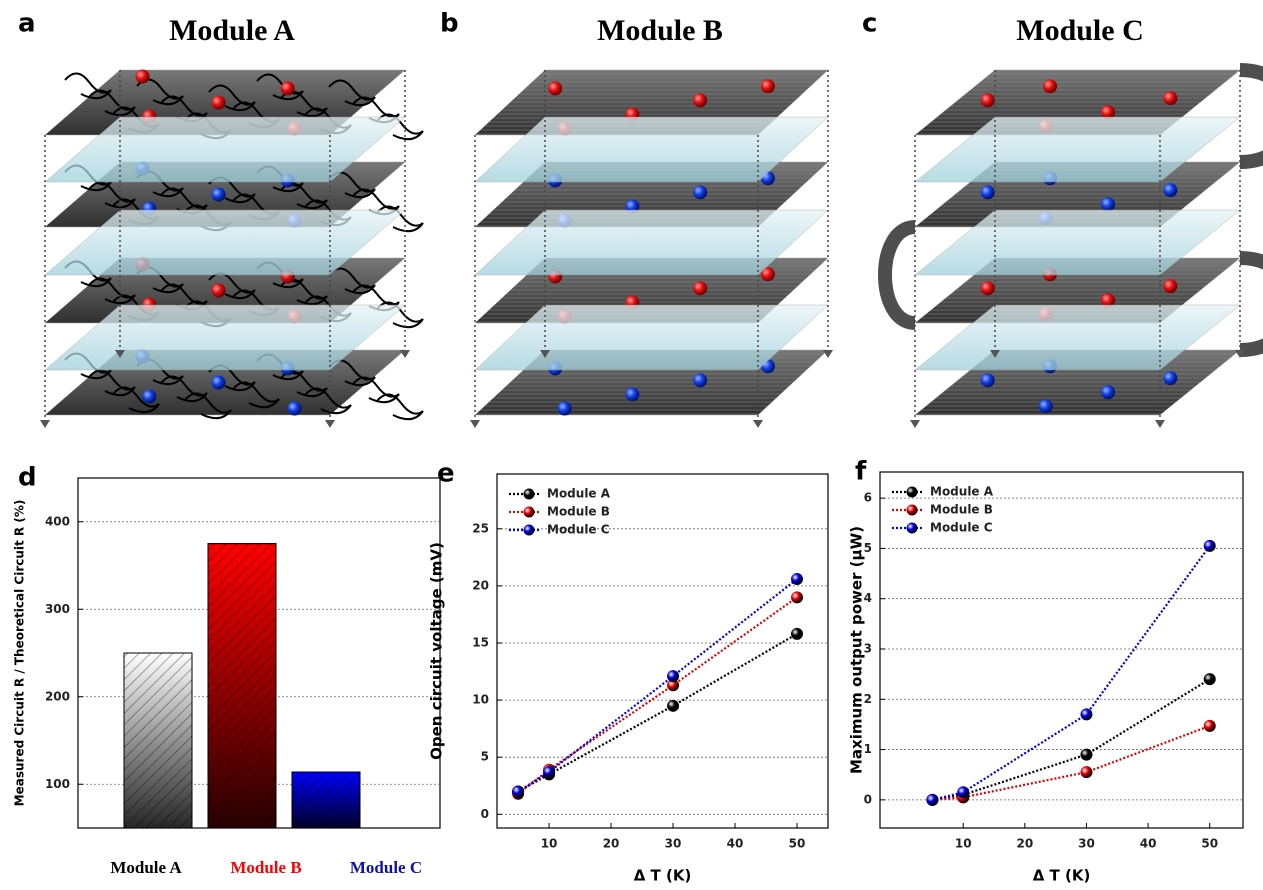 This screenshot has height=890, width=1263. Describe the element at coordinates (1080, 30) in the screenshot. I see `module-title: Module C` at that location.